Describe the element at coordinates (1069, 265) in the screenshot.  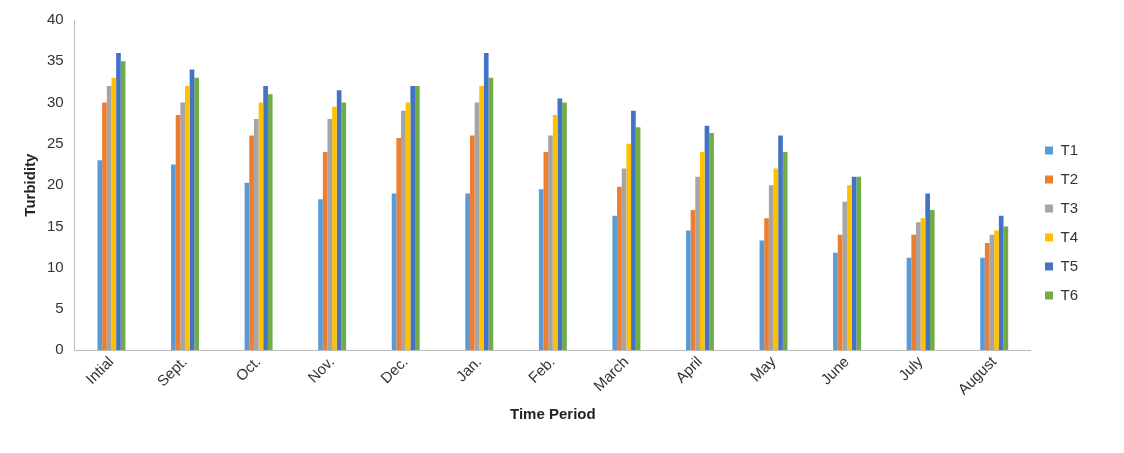
I see `legend-label: T5` at that location.